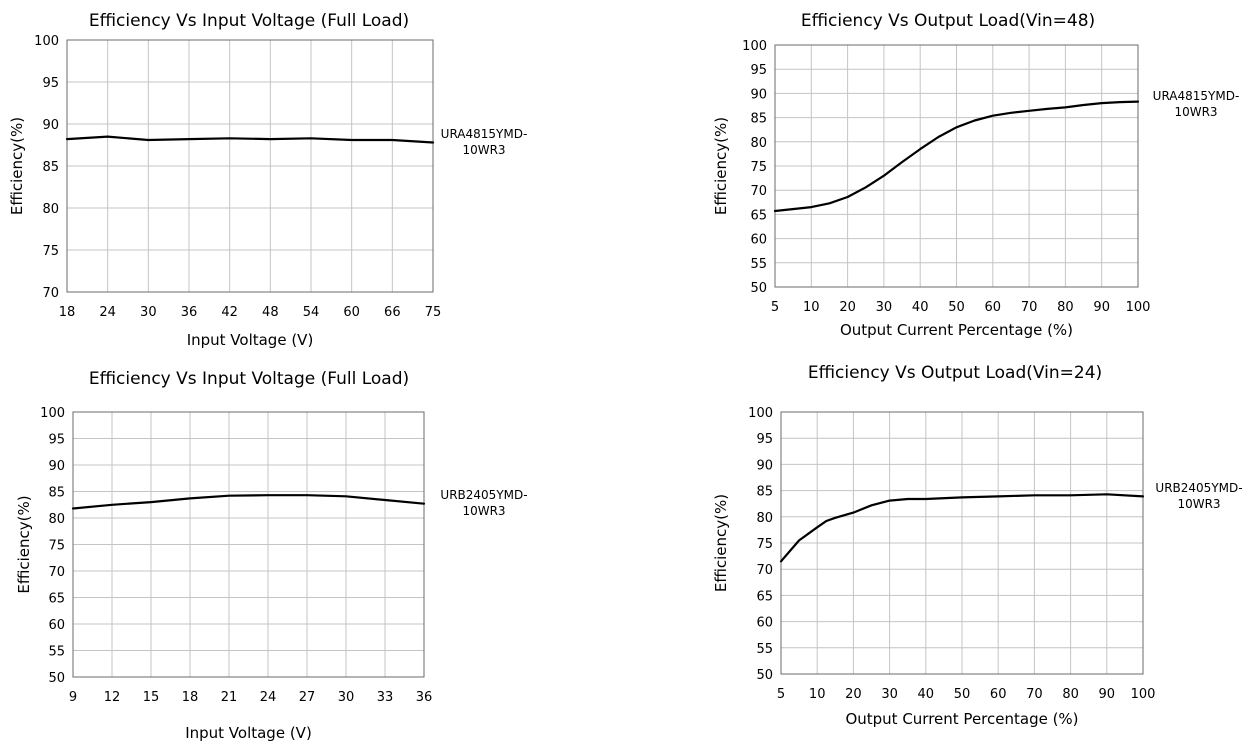 The width and height of the screenshot is (1254, 745). I want to click on x-tick-label: 21, so click(229, 697).